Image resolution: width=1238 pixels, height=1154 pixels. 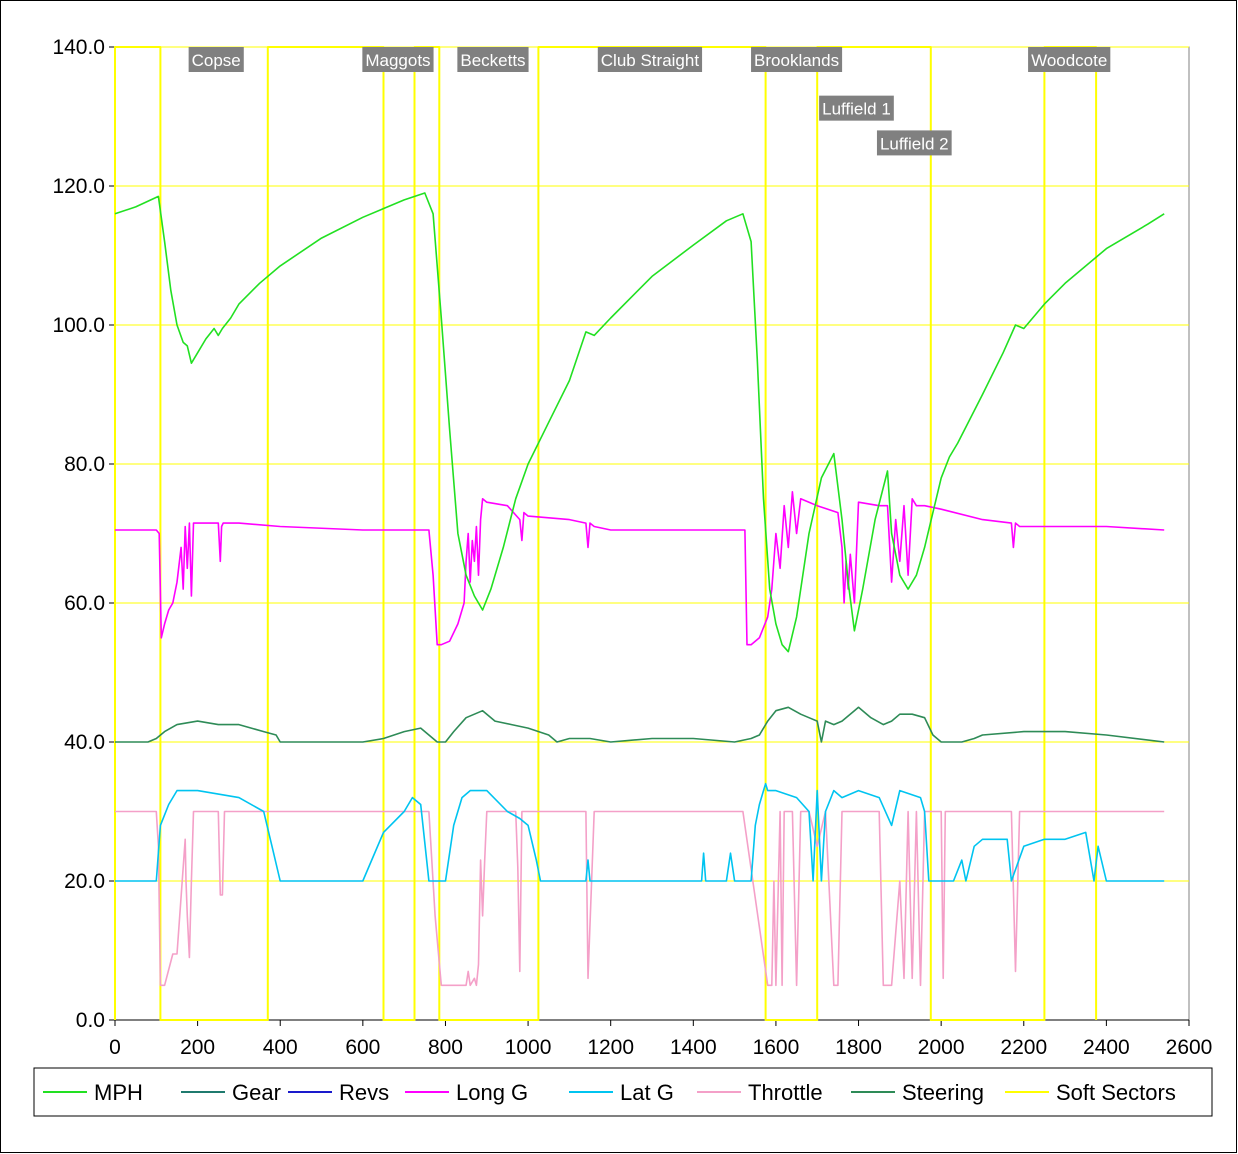 What do you see at coordinates (364, 1092) in the screenshot?
I see `legend-label: Revs` at bounding box center [364, 1092].